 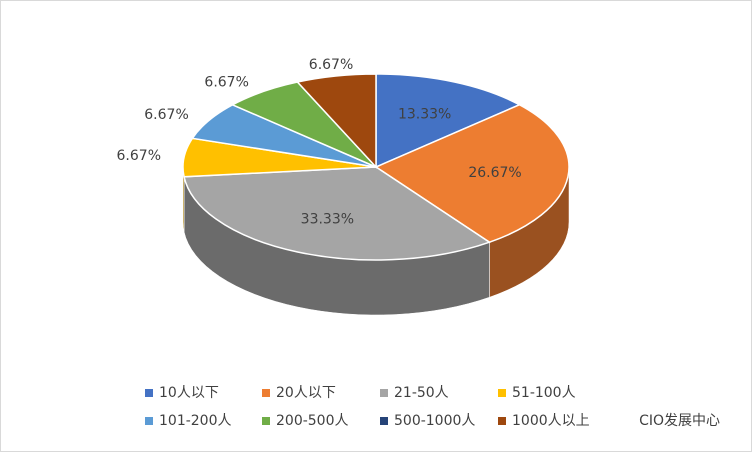 I want to click on legend-label: 20人以下, so click(x=306, y=393).